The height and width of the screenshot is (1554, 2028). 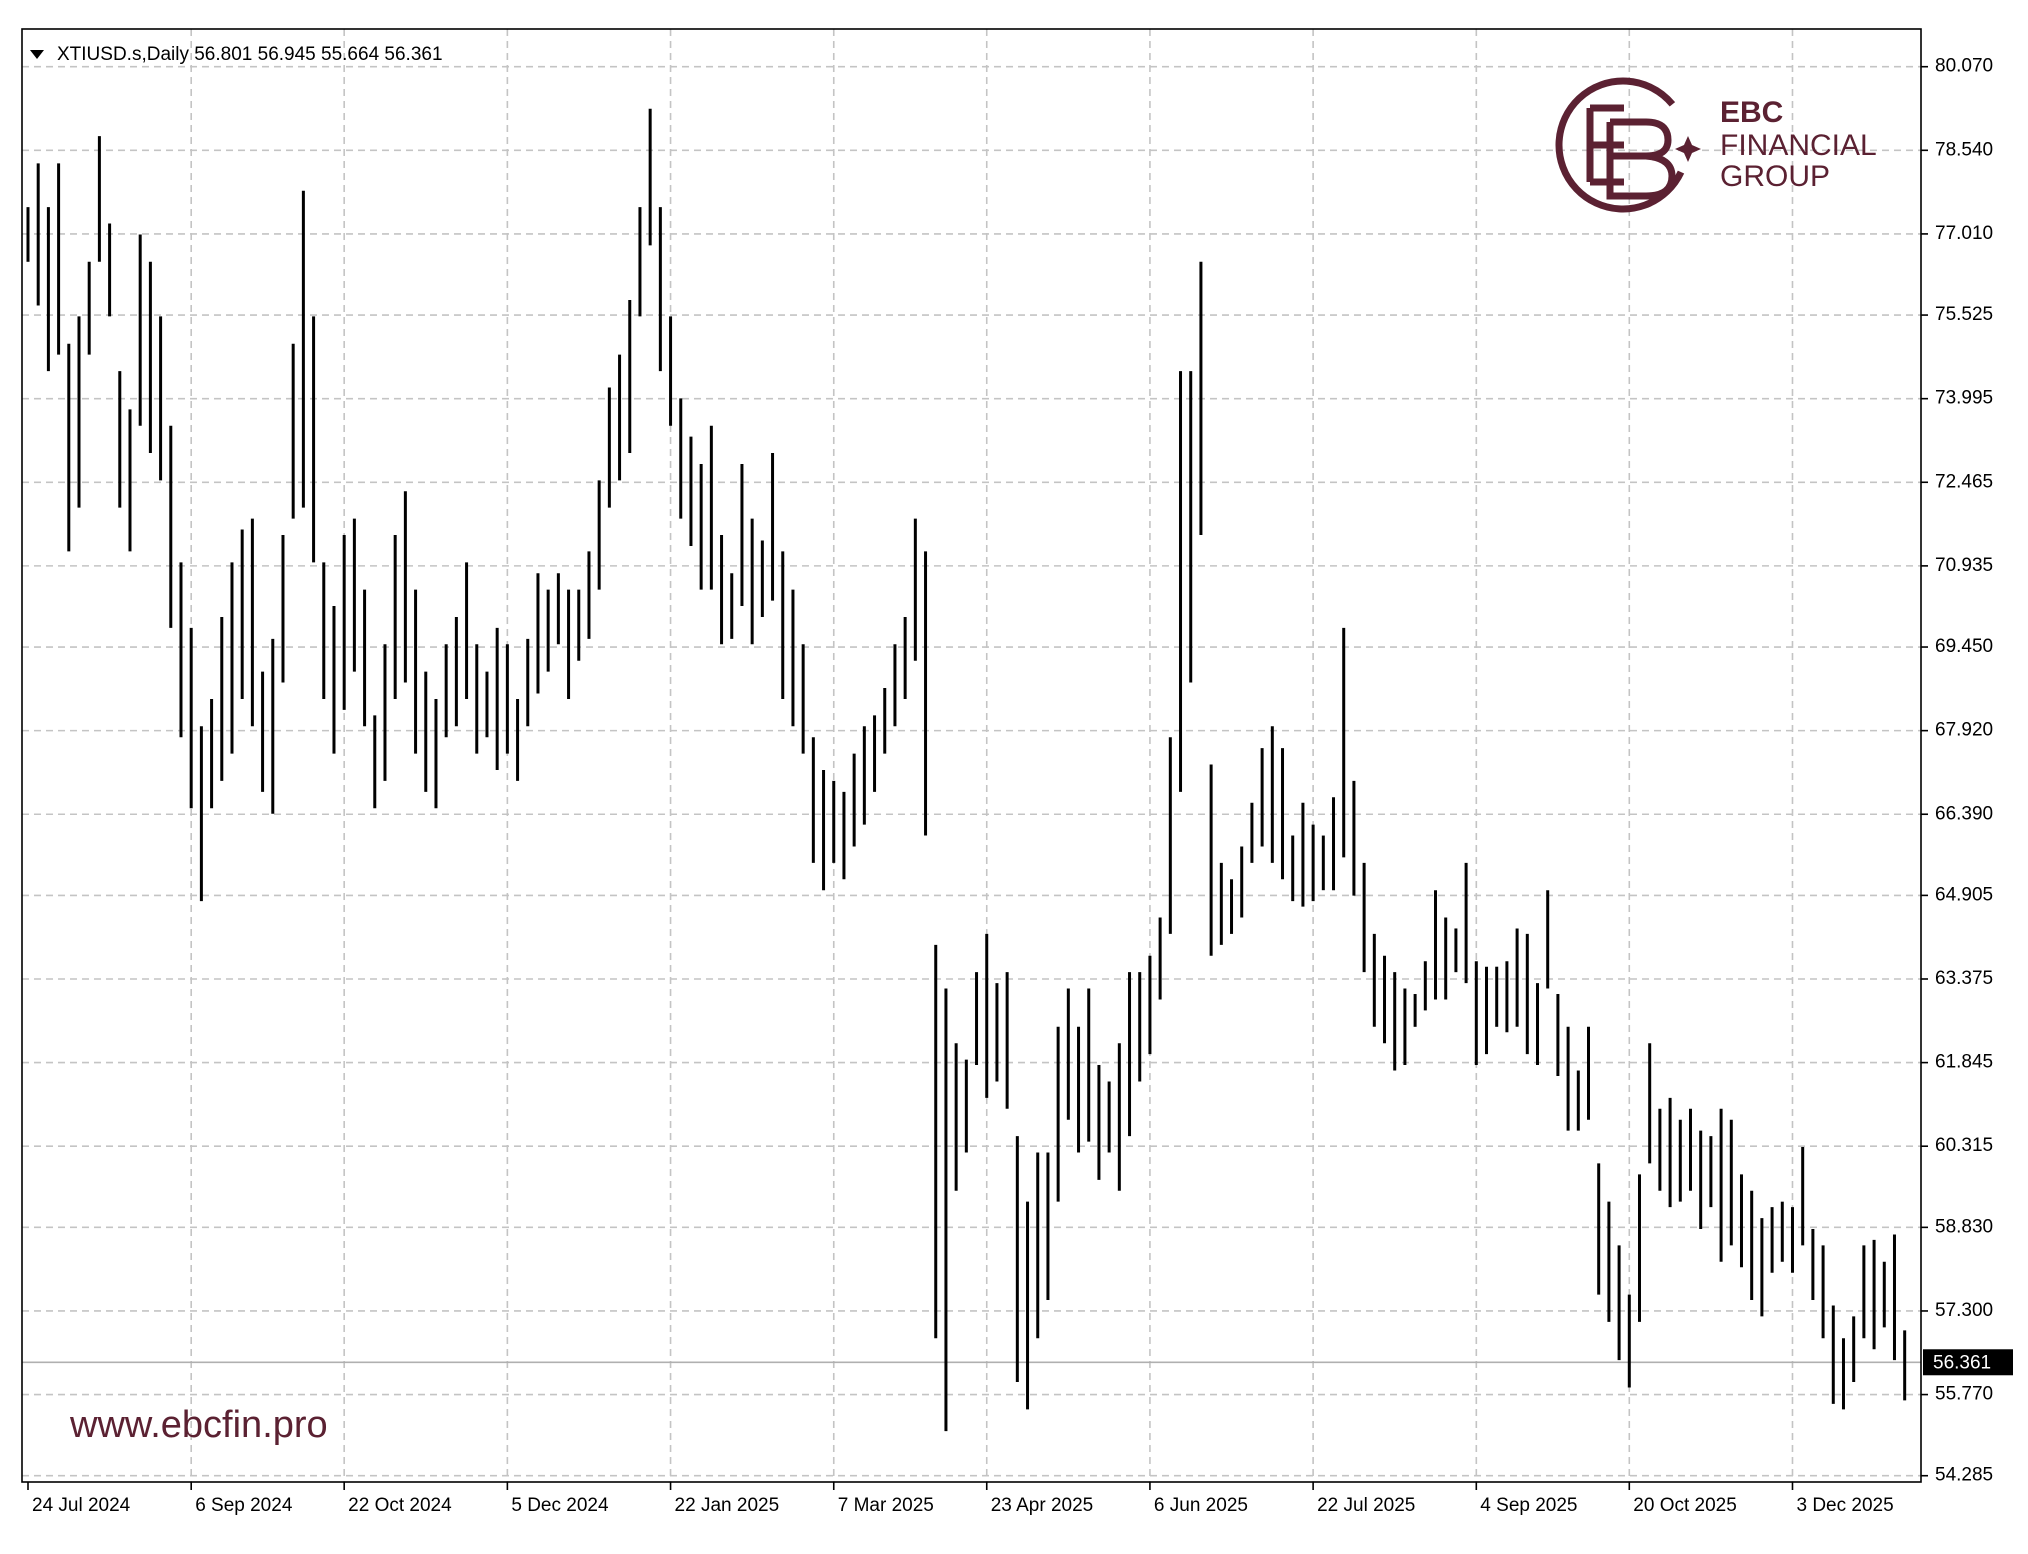 What do you see at coordinates (1964, 1394) in the screenshot?
I see `y-tick-label: 55.770` at bounding box center [1964, 1394].